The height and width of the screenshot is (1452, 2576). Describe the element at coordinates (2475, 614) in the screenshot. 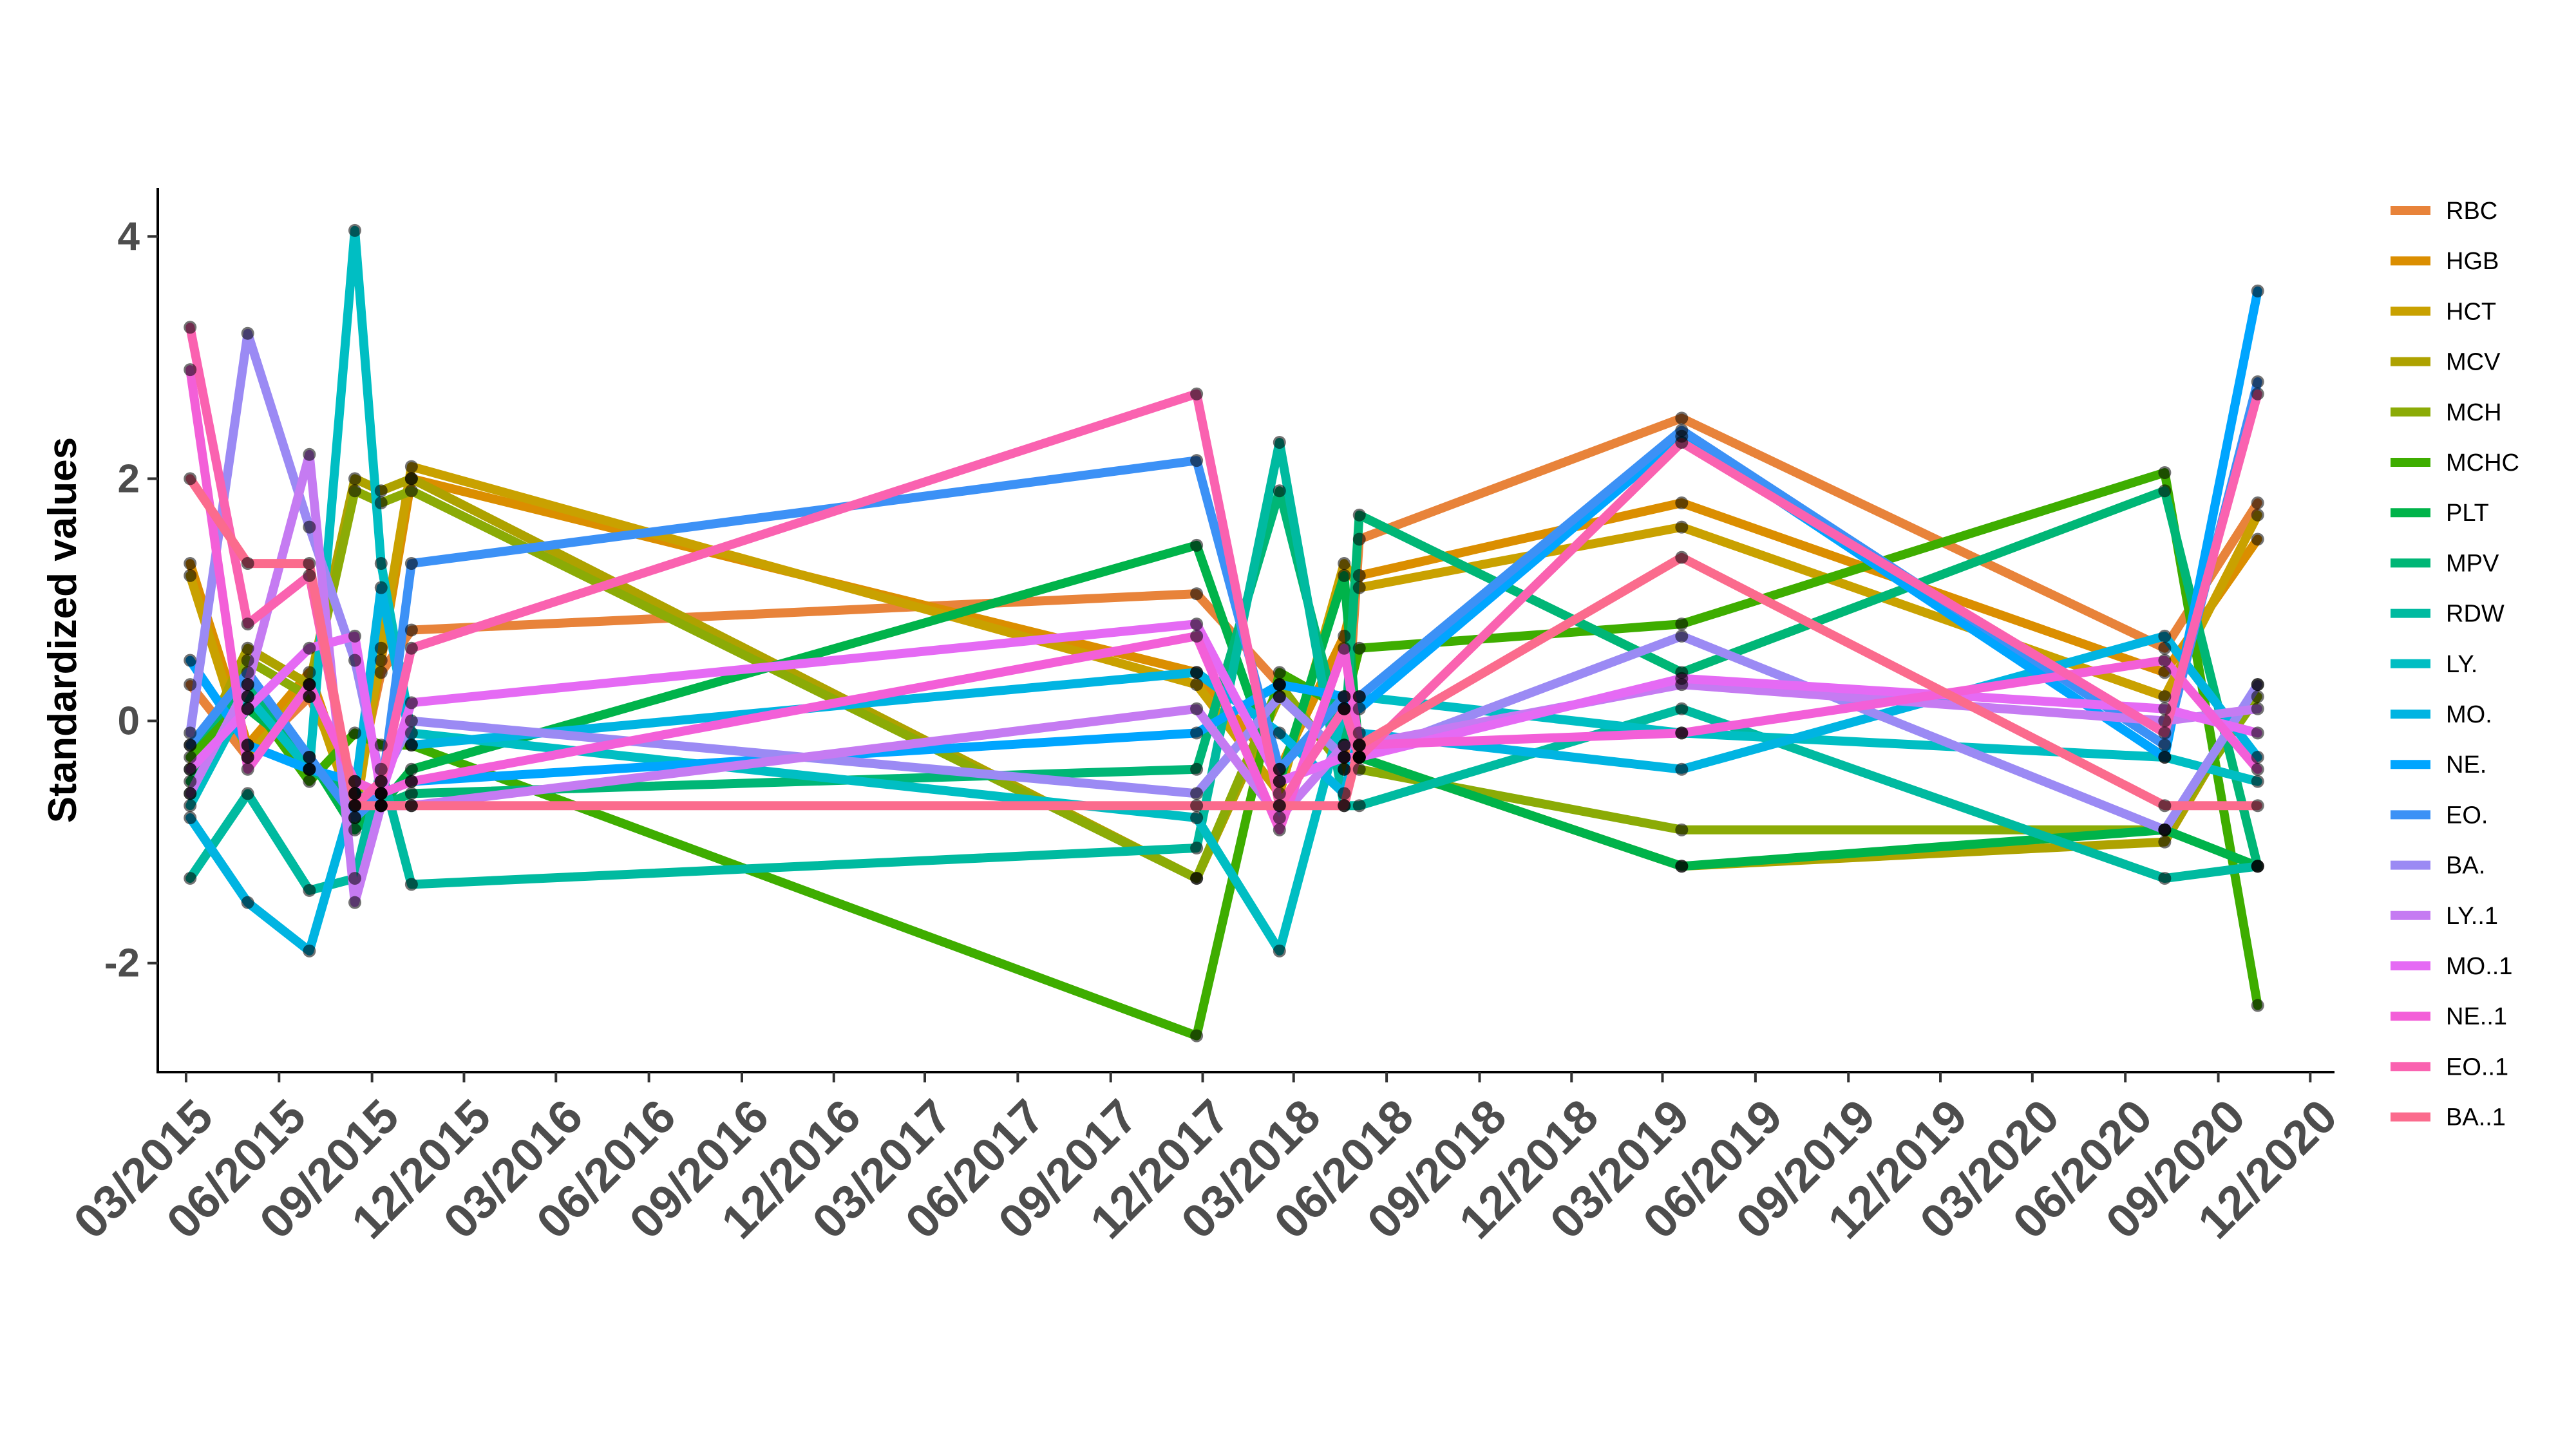

I see `legend-label: RDW` at that location.